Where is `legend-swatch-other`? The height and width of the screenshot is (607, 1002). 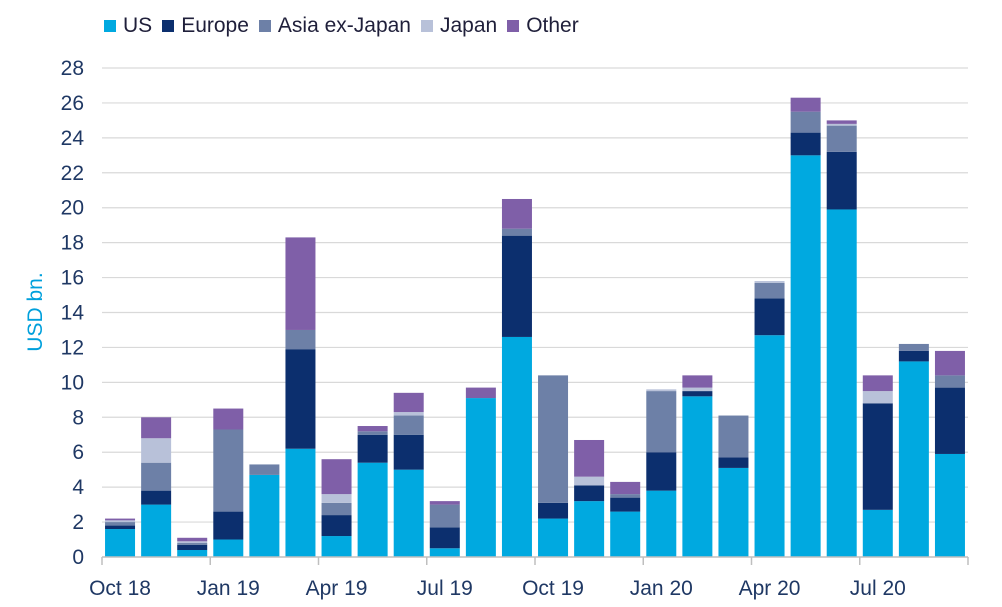
legend-swatch-other is located at coordinates (513, 26).